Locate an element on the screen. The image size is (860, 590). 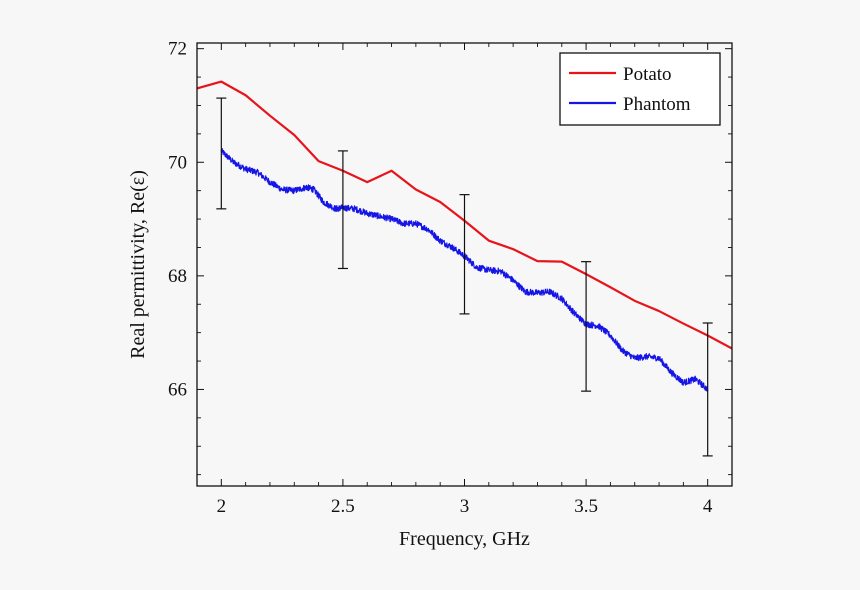
x-axis-label: Frequency, GHz is located at coordinates (464, 539).